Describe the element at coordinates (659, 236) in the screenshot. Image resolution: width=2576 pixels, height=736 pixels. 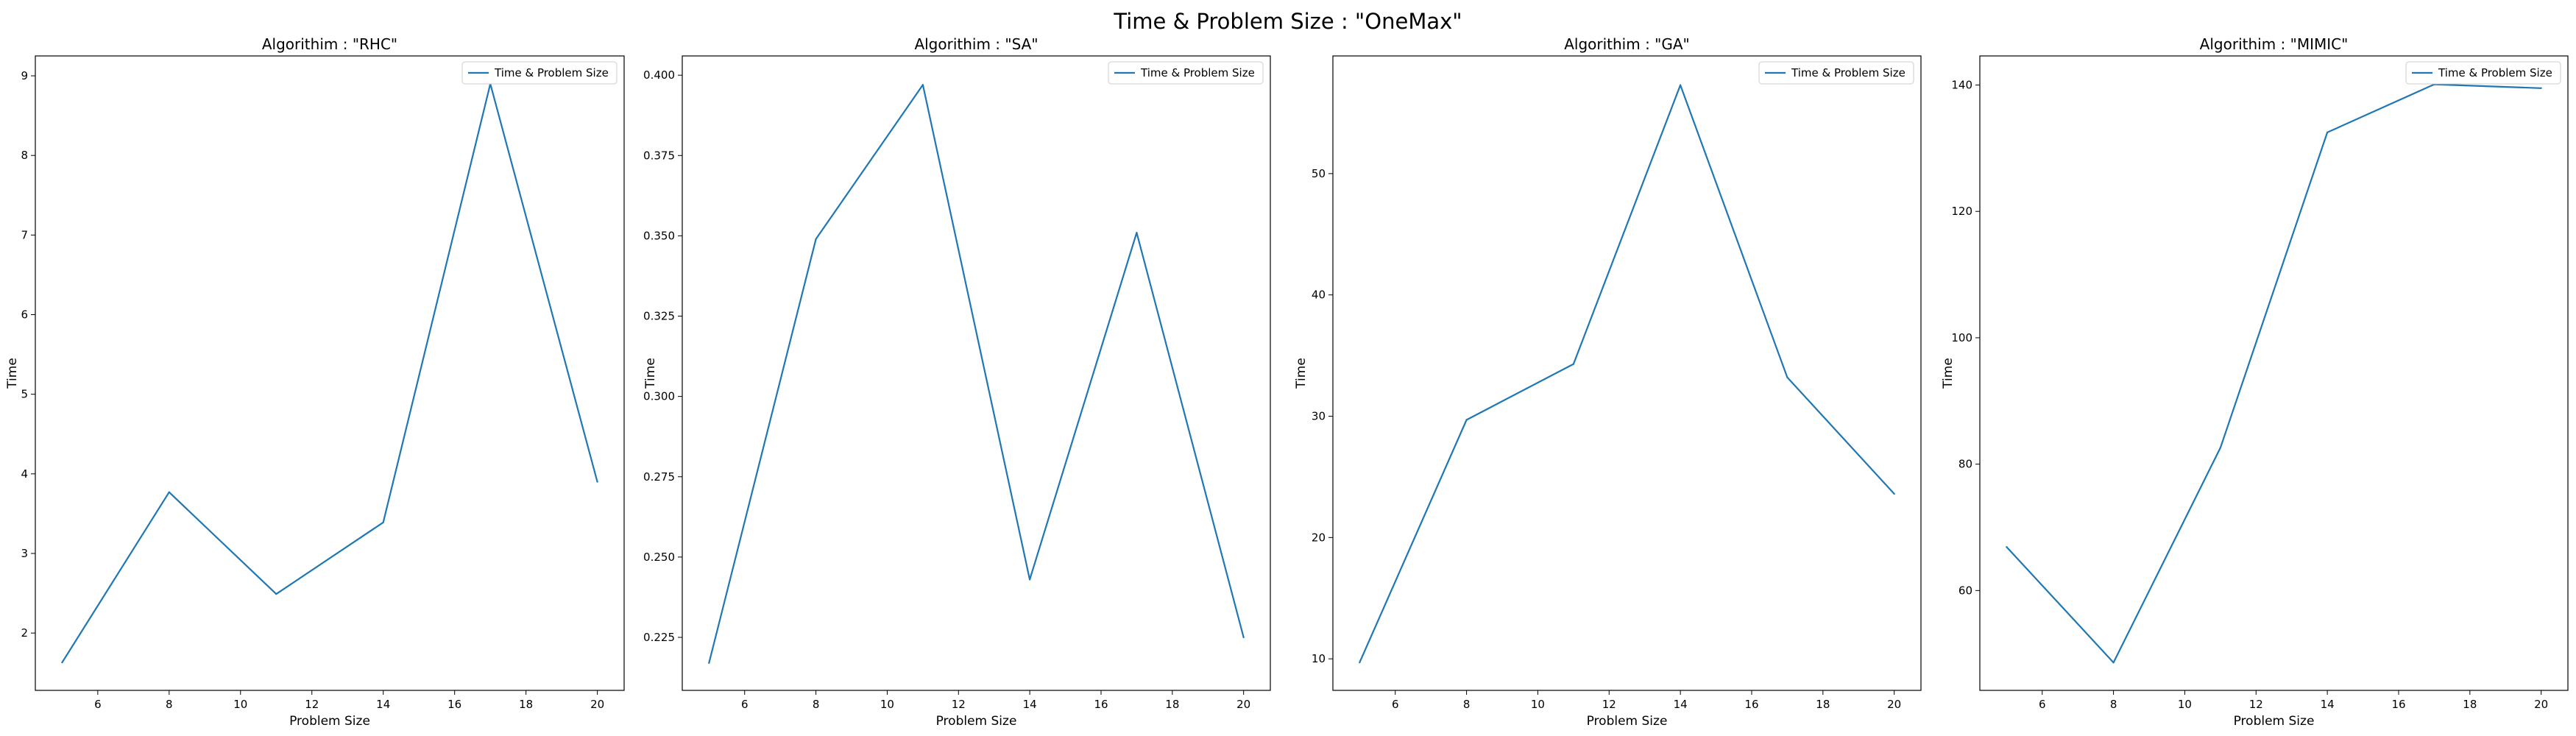
I see `y-tick-label: 0.350` at that location.